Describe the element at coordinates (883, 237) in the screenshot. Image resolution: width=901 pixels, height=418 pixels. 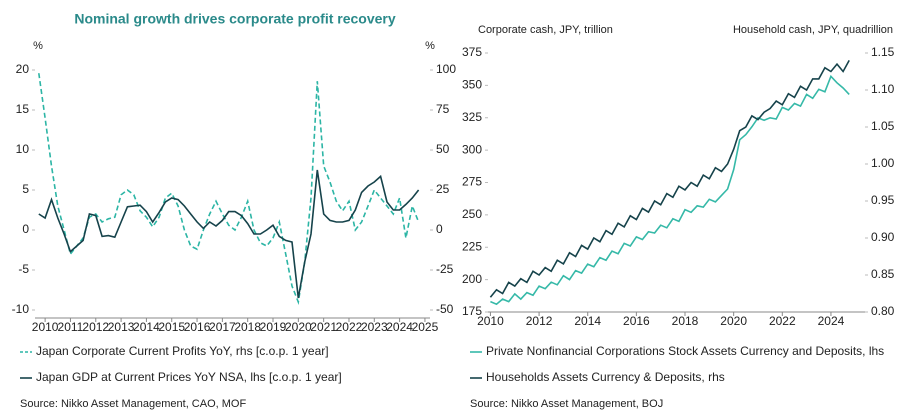
I see `y2-tick-label: 0.90` at that location.